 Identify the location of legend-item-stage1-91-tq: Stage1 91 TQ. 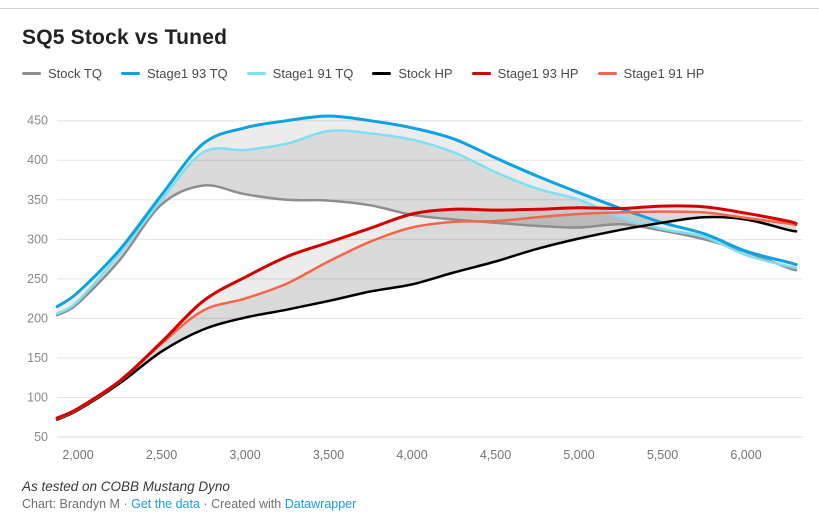
(300, 73).